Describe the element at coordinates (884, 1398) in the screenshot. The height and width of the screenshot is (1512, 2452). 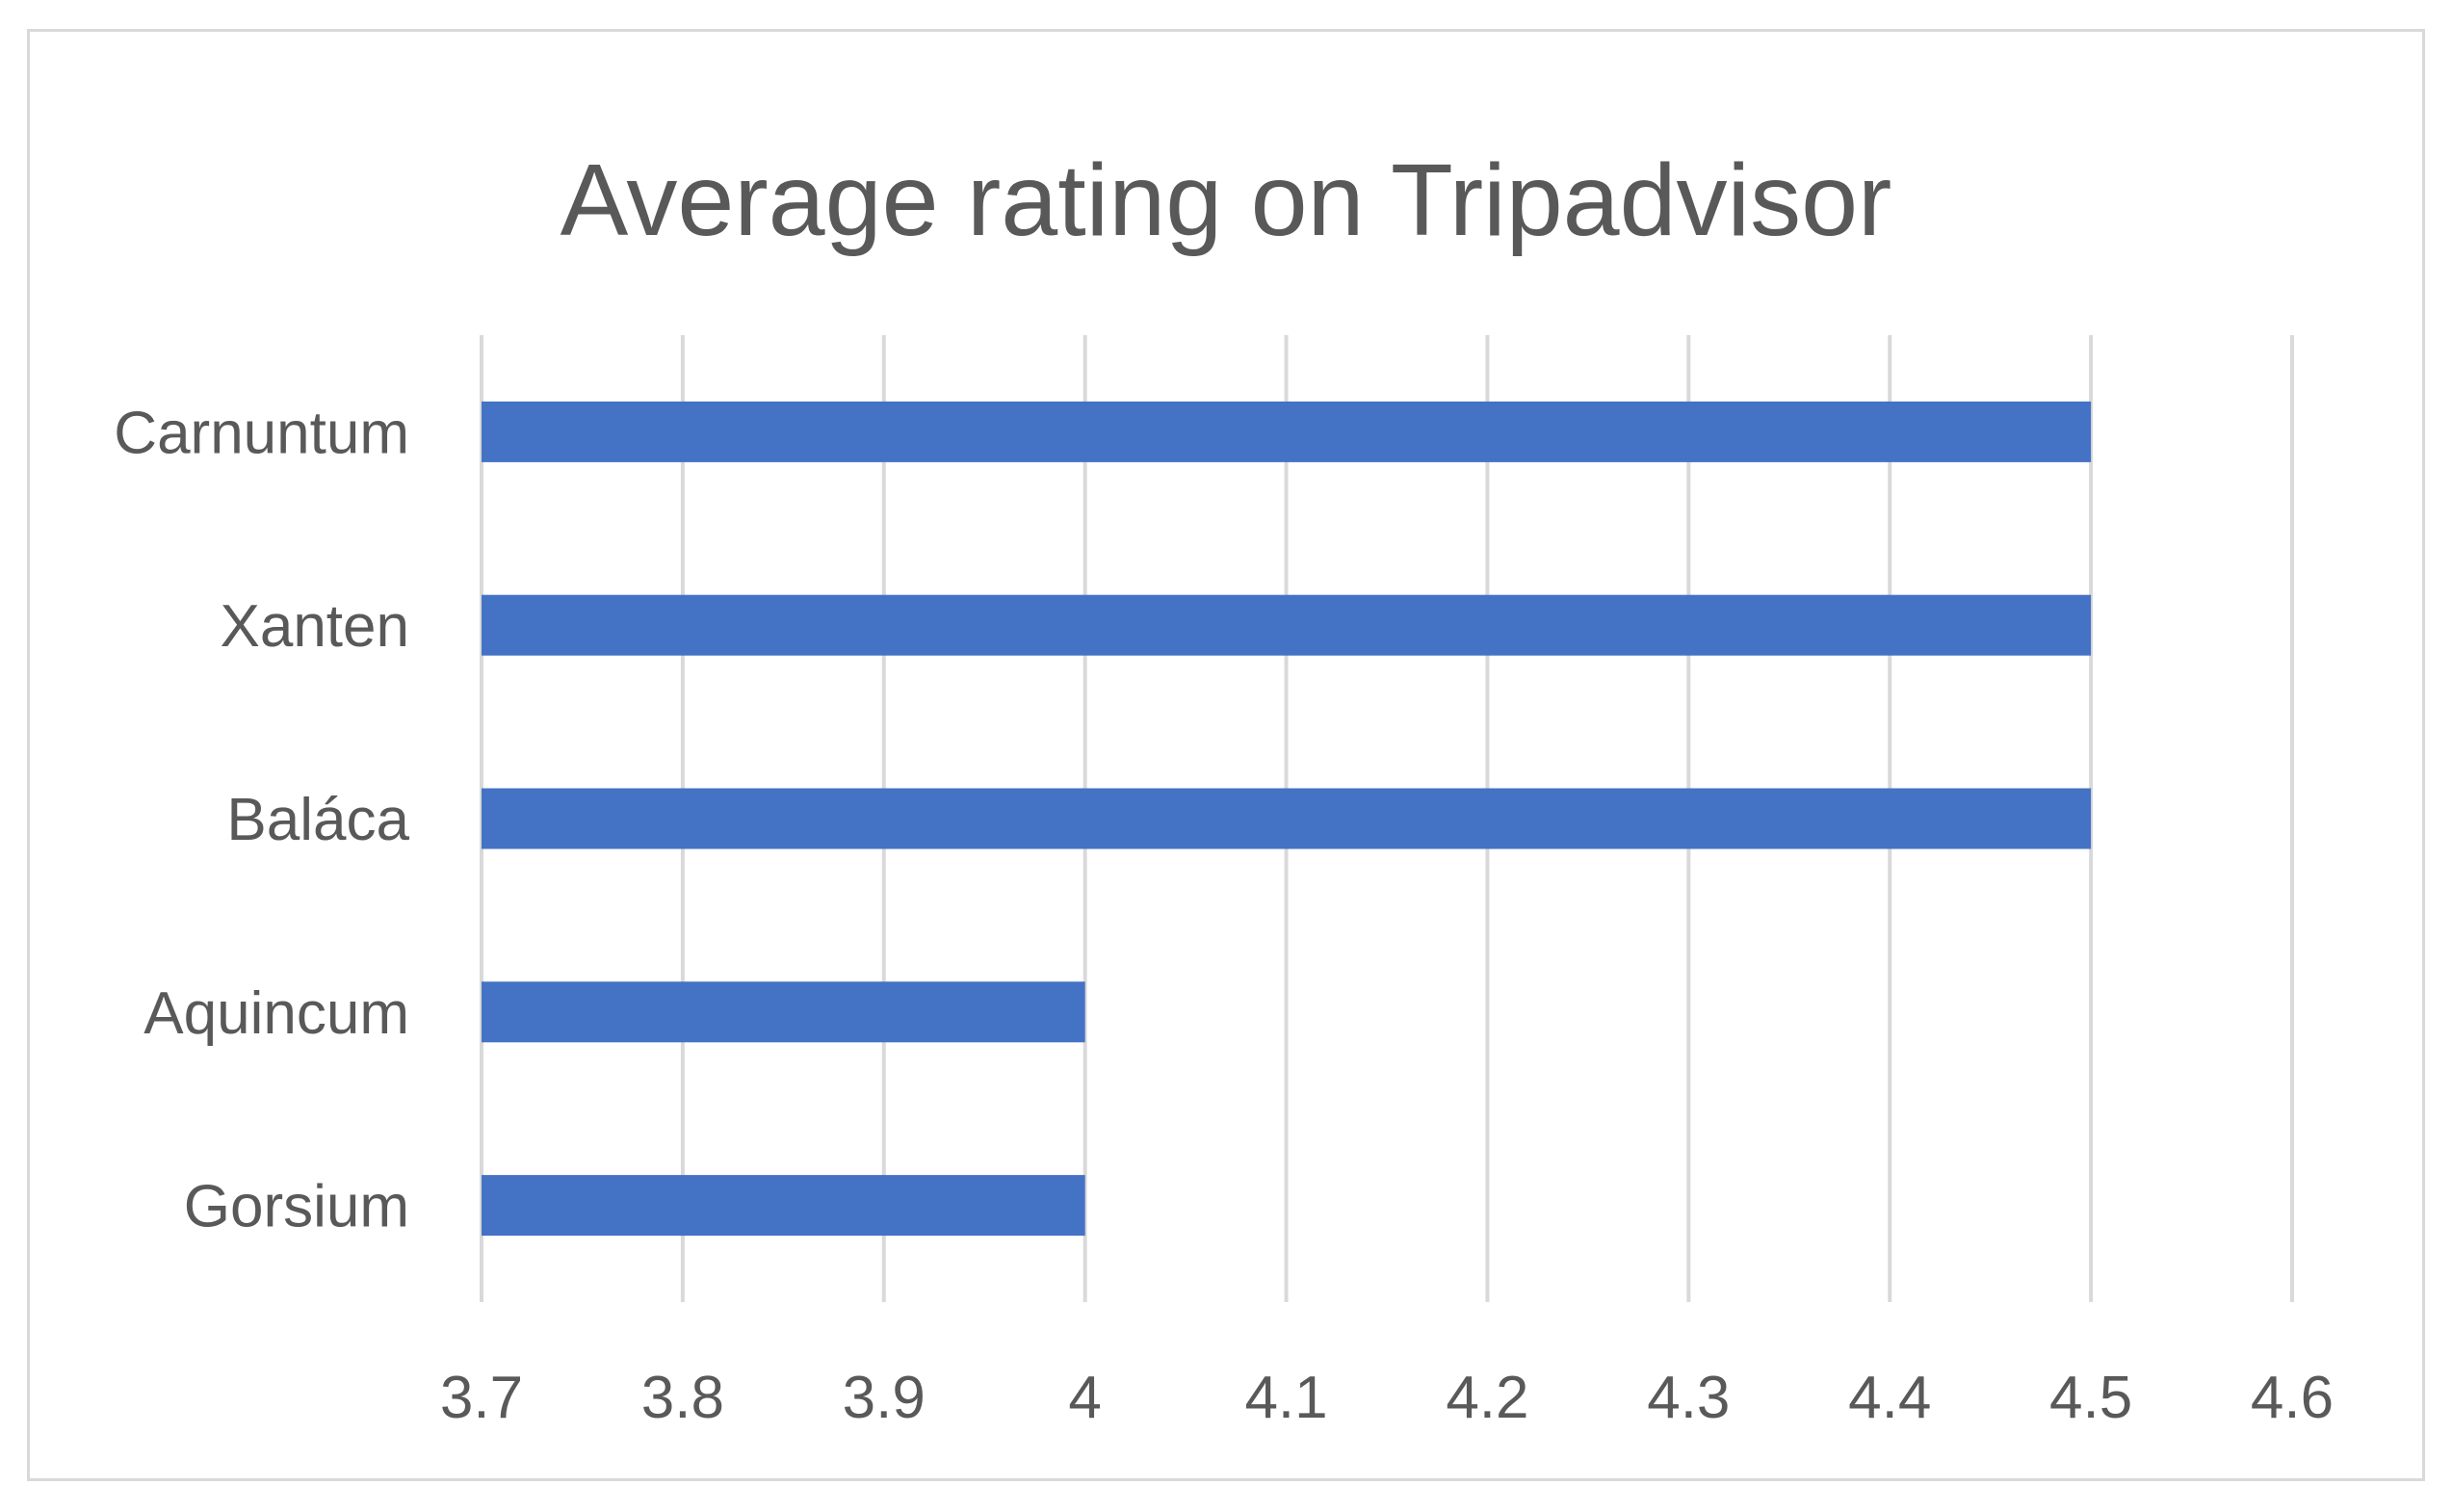
I see `x-tick-label: 3.9` at that location.